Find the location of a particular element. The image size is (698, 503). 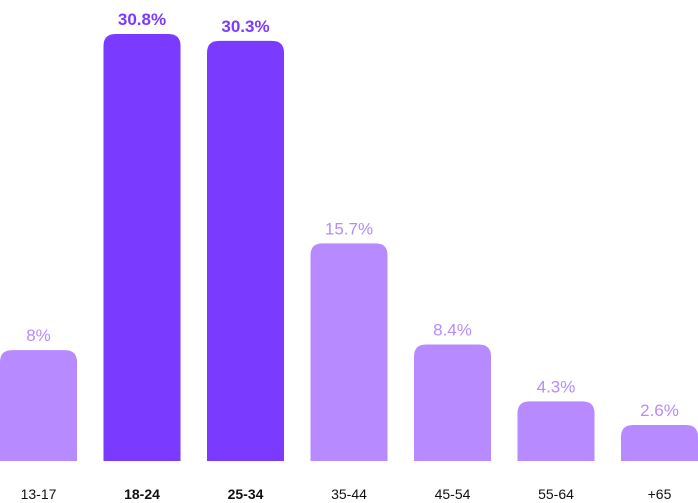

category-label-13-17: 13-17 is located at coordinates (39, 494).